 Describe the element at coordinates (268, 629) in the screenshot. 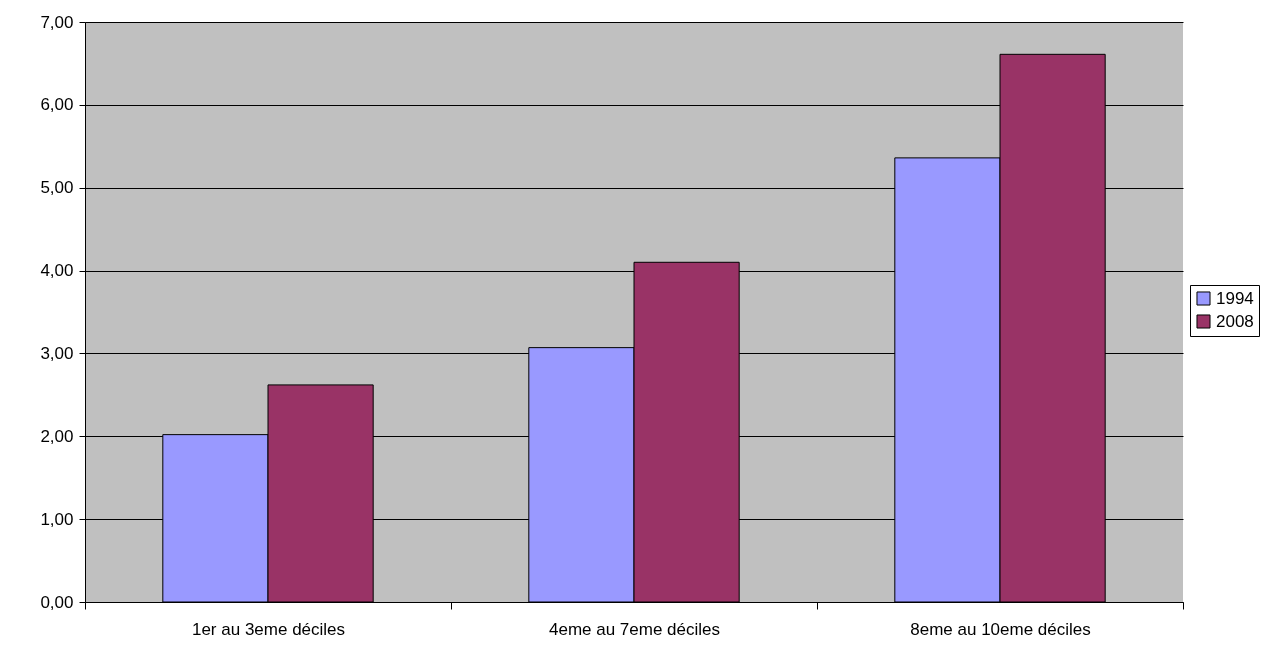

I see `x-tick-label: 1er au 3eme déciles` at that location.